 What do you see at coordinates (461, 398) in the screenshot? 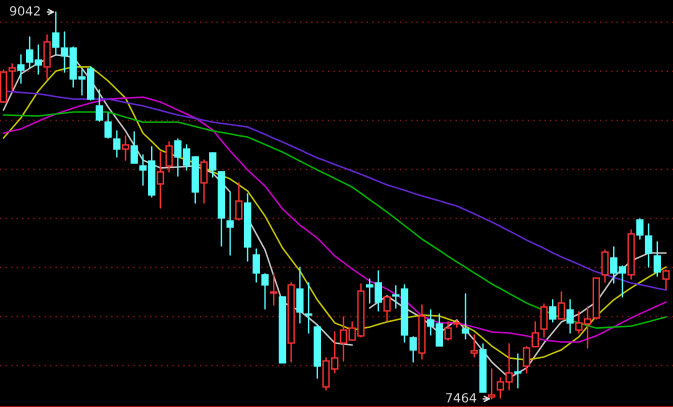
I see `annotation: 7464` at bounding box center [461, 398].